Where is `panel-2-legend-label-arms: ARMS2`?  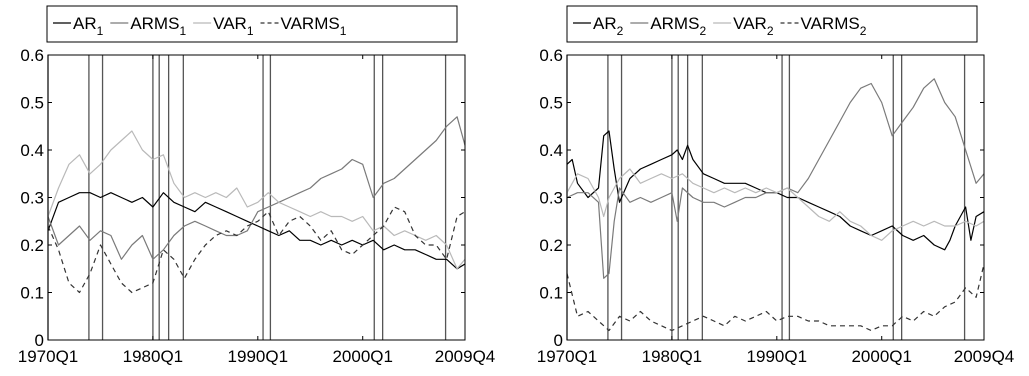 panel-2-legend-label-arms: ARMS2 is located at coordinates (678, 26).